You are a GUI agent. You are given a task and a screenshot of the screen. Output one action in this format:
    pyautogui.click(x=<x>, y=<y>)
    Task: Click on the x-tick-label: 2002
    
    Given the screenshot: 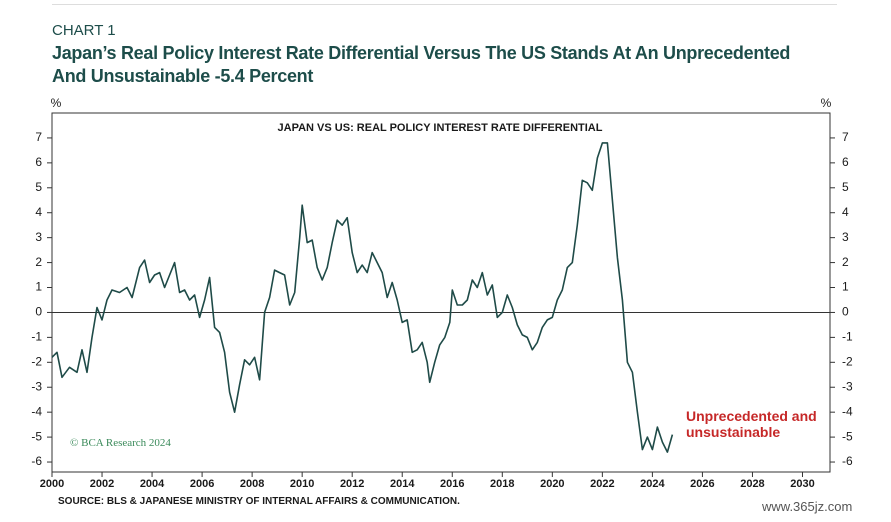 What is the action you would take?
    pyautogui.click(x=102, y=484)
    